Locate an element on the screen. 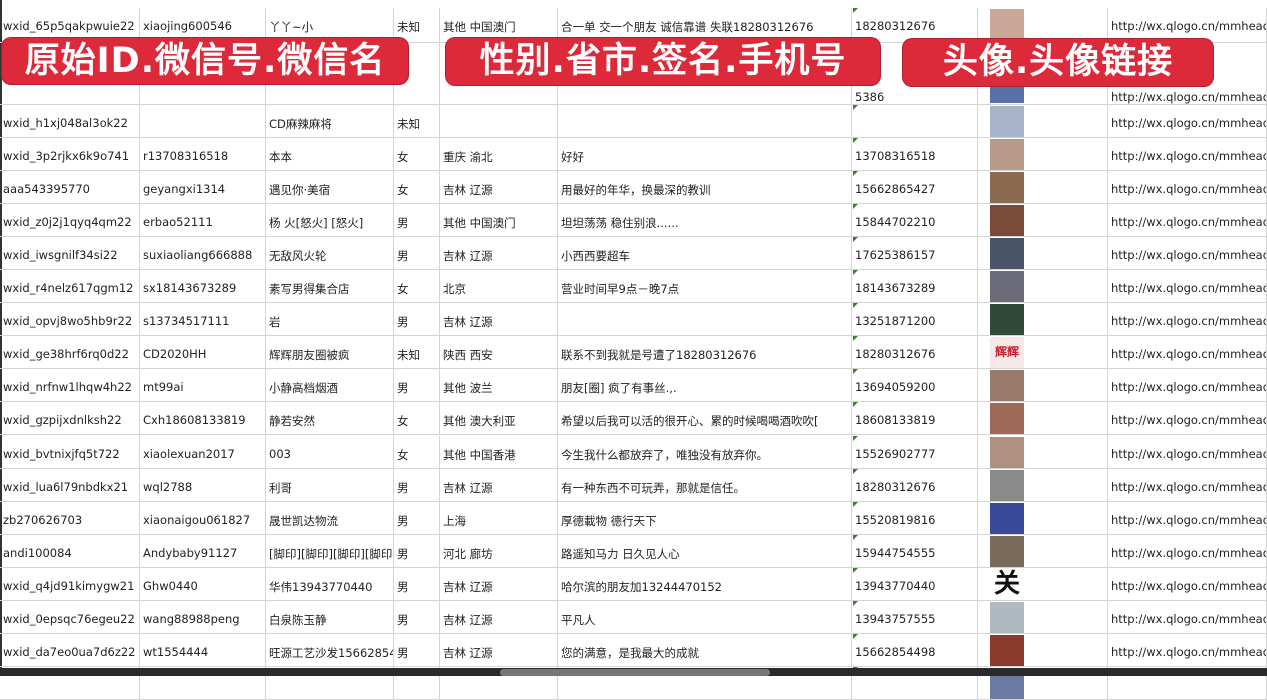 This screenshot has width=1267, height=700. cell-phone: 13943757555 is located at coordinates (915, 617).